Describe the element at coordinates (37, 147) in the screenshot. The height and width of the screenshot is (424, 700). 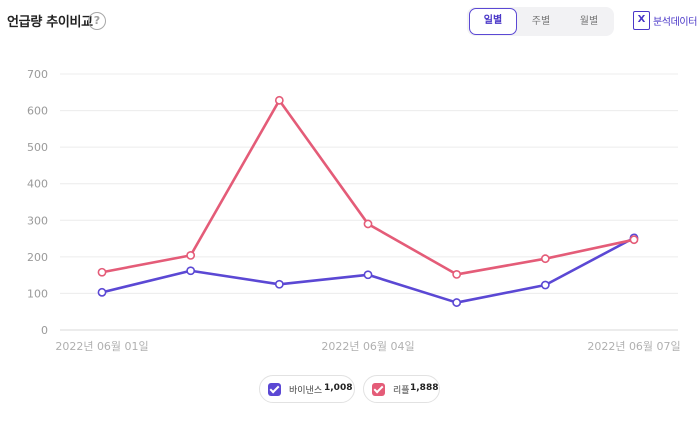
I see `y-tick-label: 500` at that location.